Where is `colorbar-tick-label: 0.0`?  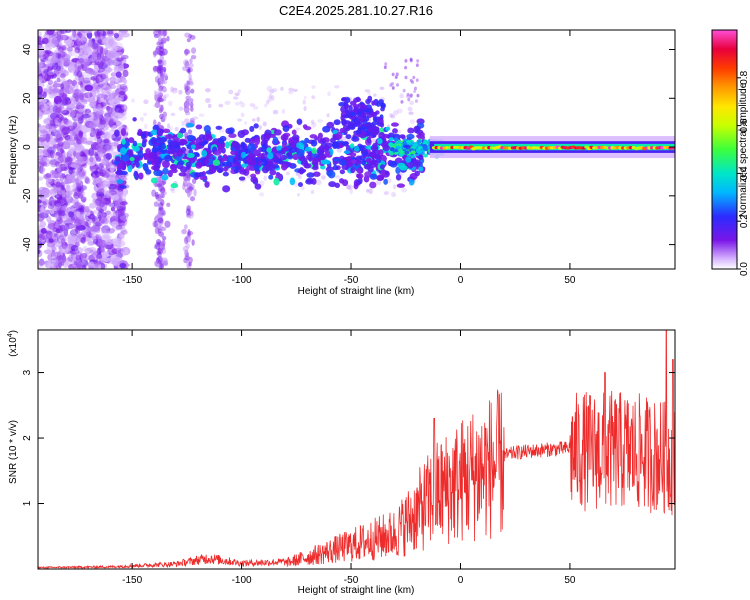
colorbar-tick-label: 0.0 is located at coordinates (744, 269).